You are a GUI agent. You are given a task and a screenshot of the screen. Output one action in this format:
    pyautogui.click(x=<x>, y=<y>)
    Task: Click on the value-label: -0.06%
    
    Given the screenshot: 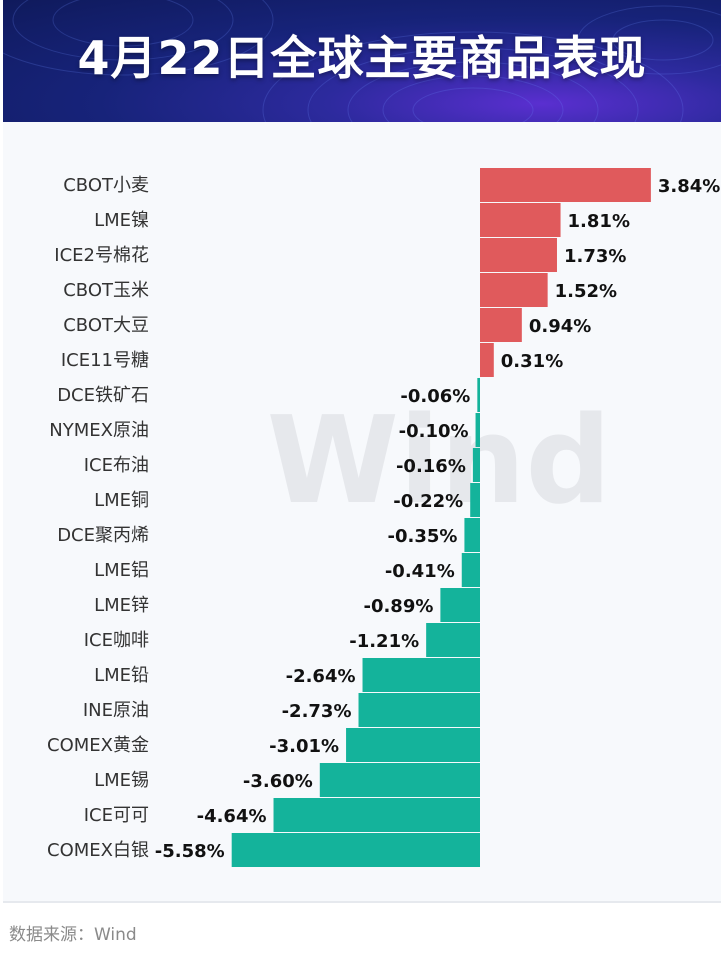 What is the action you would take?
    pyautogui.click(x=435, y=396)
    